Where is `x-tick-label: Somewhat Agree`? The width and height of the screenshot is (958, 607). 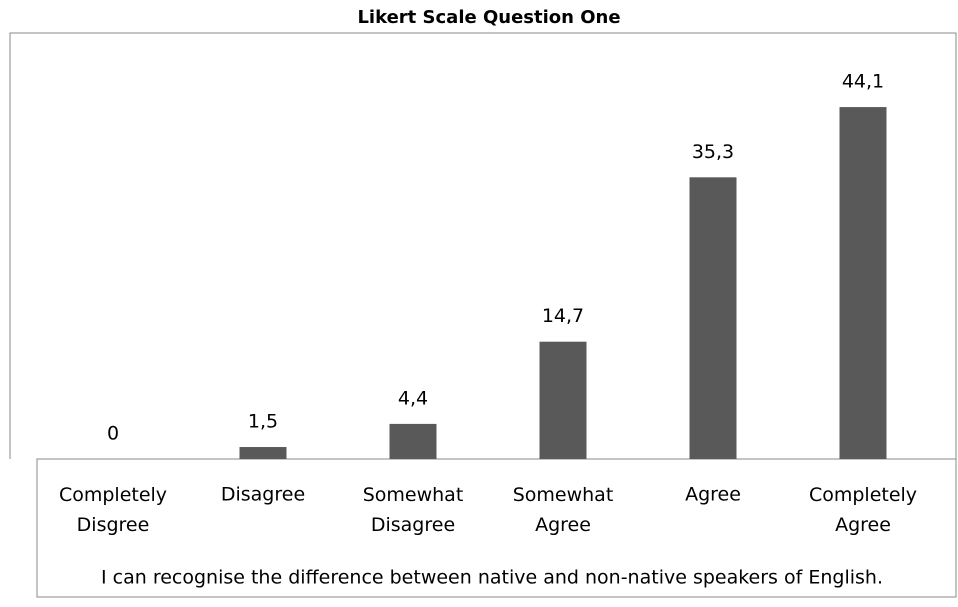
x-tick-label: Somewhat Agree is located at coordinates (563, 510).